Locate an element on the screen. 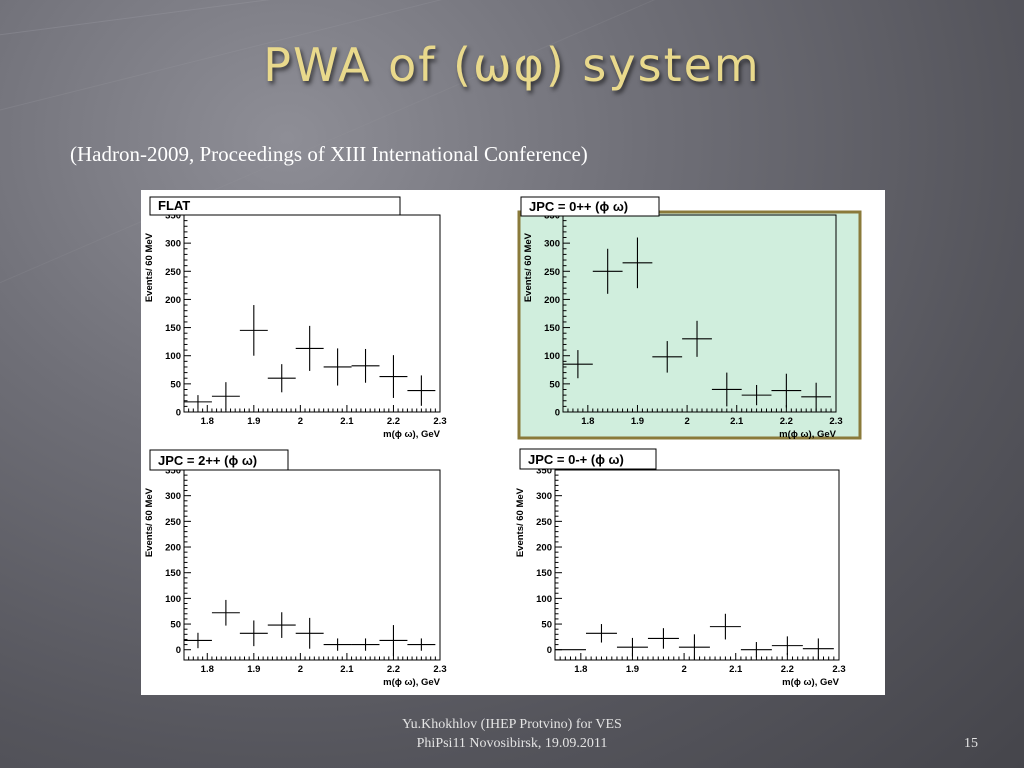 The width and height of the screenshot is (1024, 768). panel-title: JPC = 0++ (ϕ ω) is located at coordinates (578, 206).